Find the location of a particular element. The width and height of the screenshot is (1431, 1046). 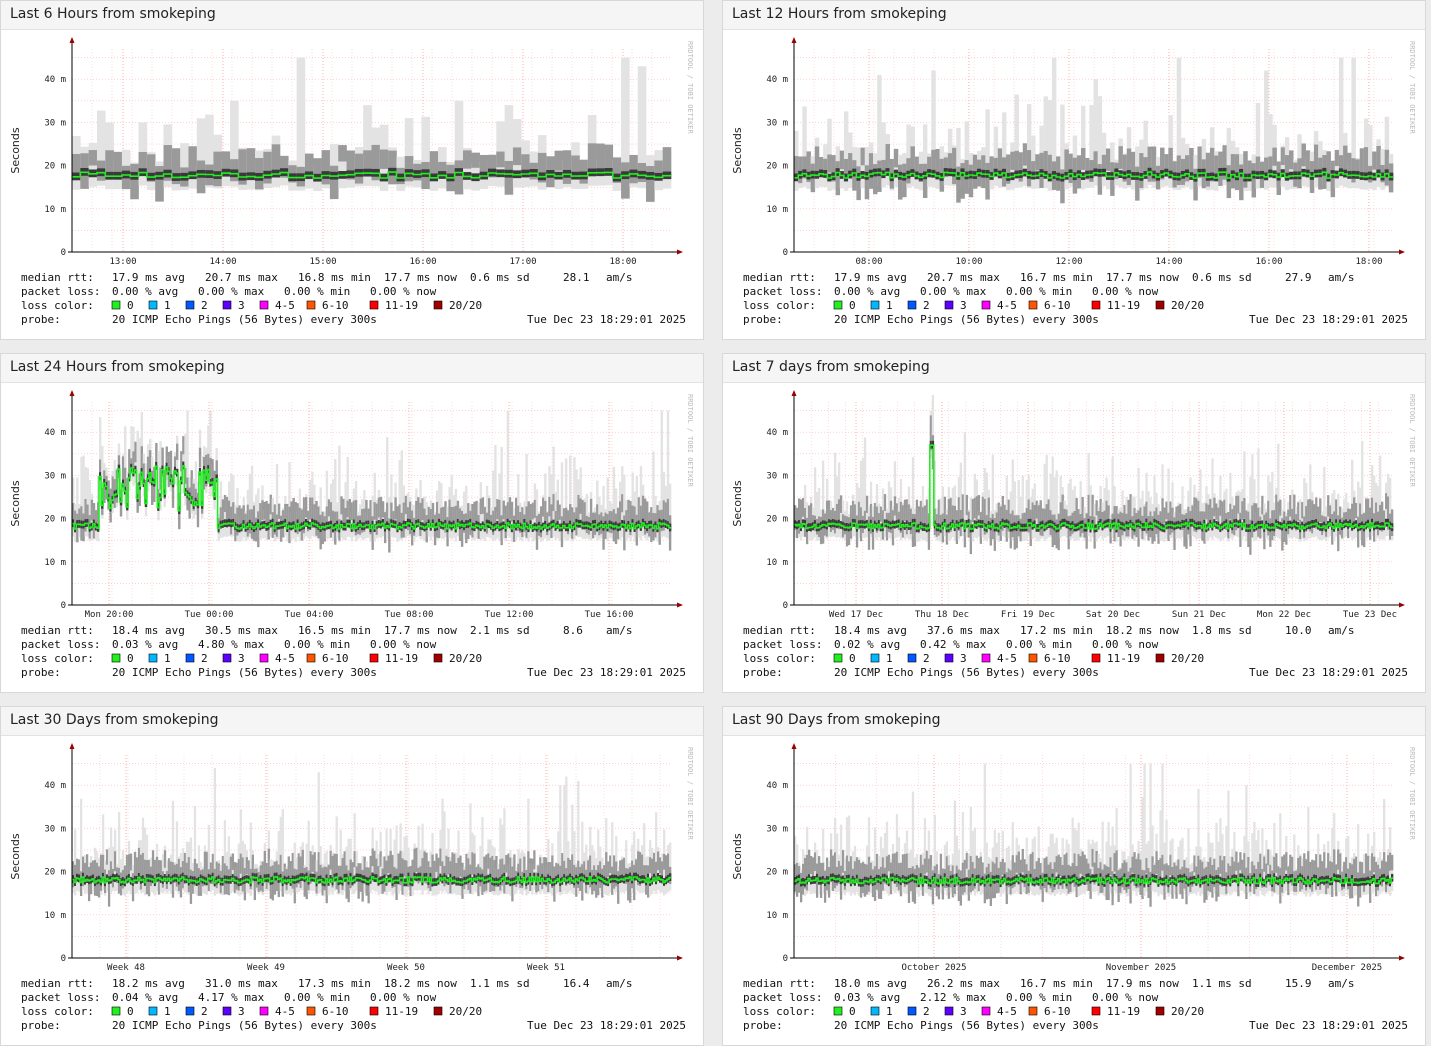

x-tick-label: November 2025 is located at coordinates (1141, 968).